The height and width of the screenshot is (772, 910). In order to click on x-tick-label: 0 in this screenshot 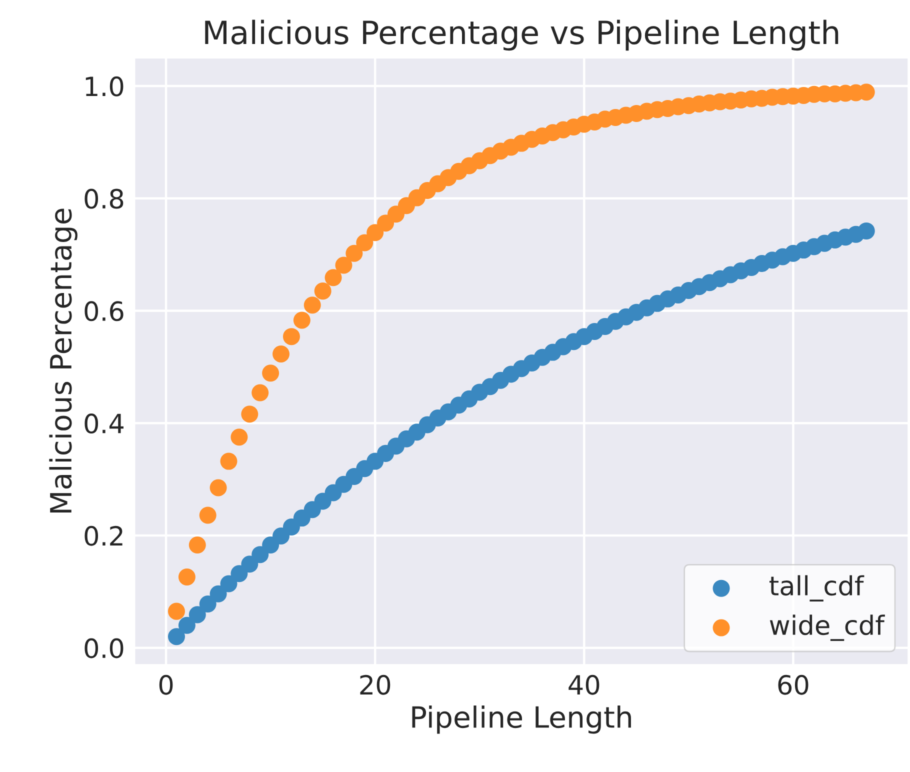, I will do `click(166, 684)`.